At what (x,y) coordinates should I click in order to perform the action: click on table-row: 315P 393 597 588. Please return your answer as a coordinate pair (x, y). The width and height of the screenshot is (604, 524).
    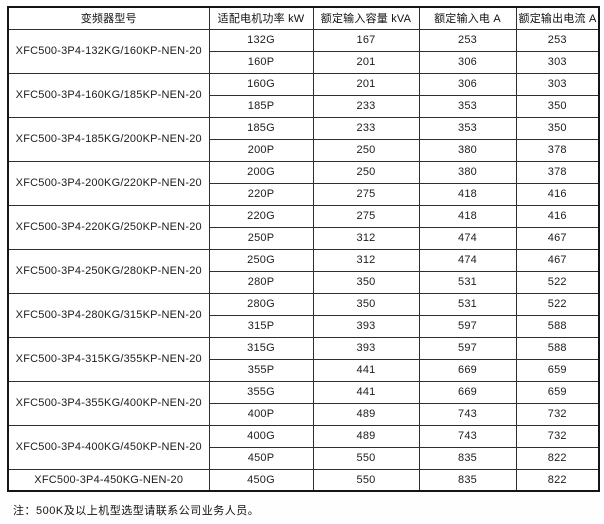
    Looking at the image, I should click on (304, 326).